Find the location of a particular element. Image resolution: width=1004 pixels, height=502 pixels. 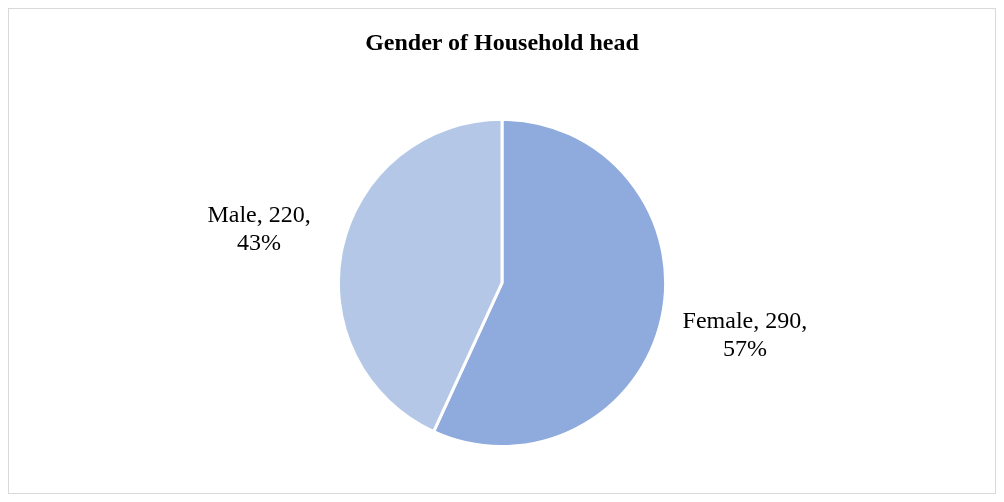

slice-label: Female, 290, 57% is located at coordinates (745, 334).